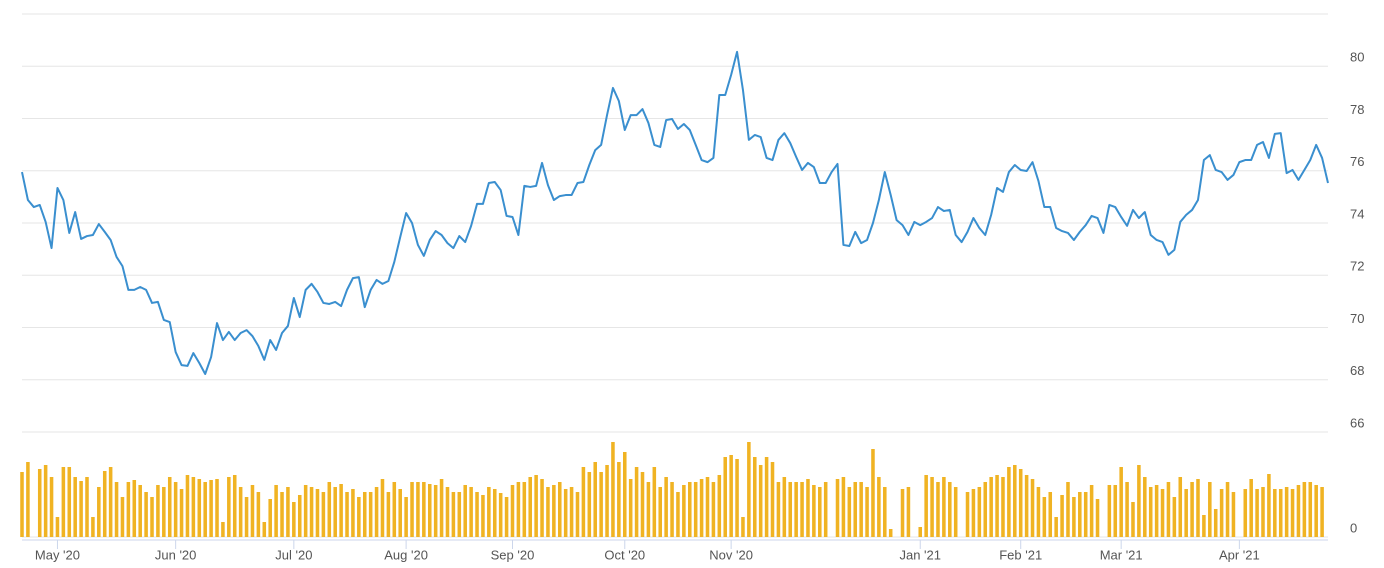  What do you see at coordinates (1357, 370) in the screenshot?
I see `y-tick-label: 68` at bounding box center [1357, 370].